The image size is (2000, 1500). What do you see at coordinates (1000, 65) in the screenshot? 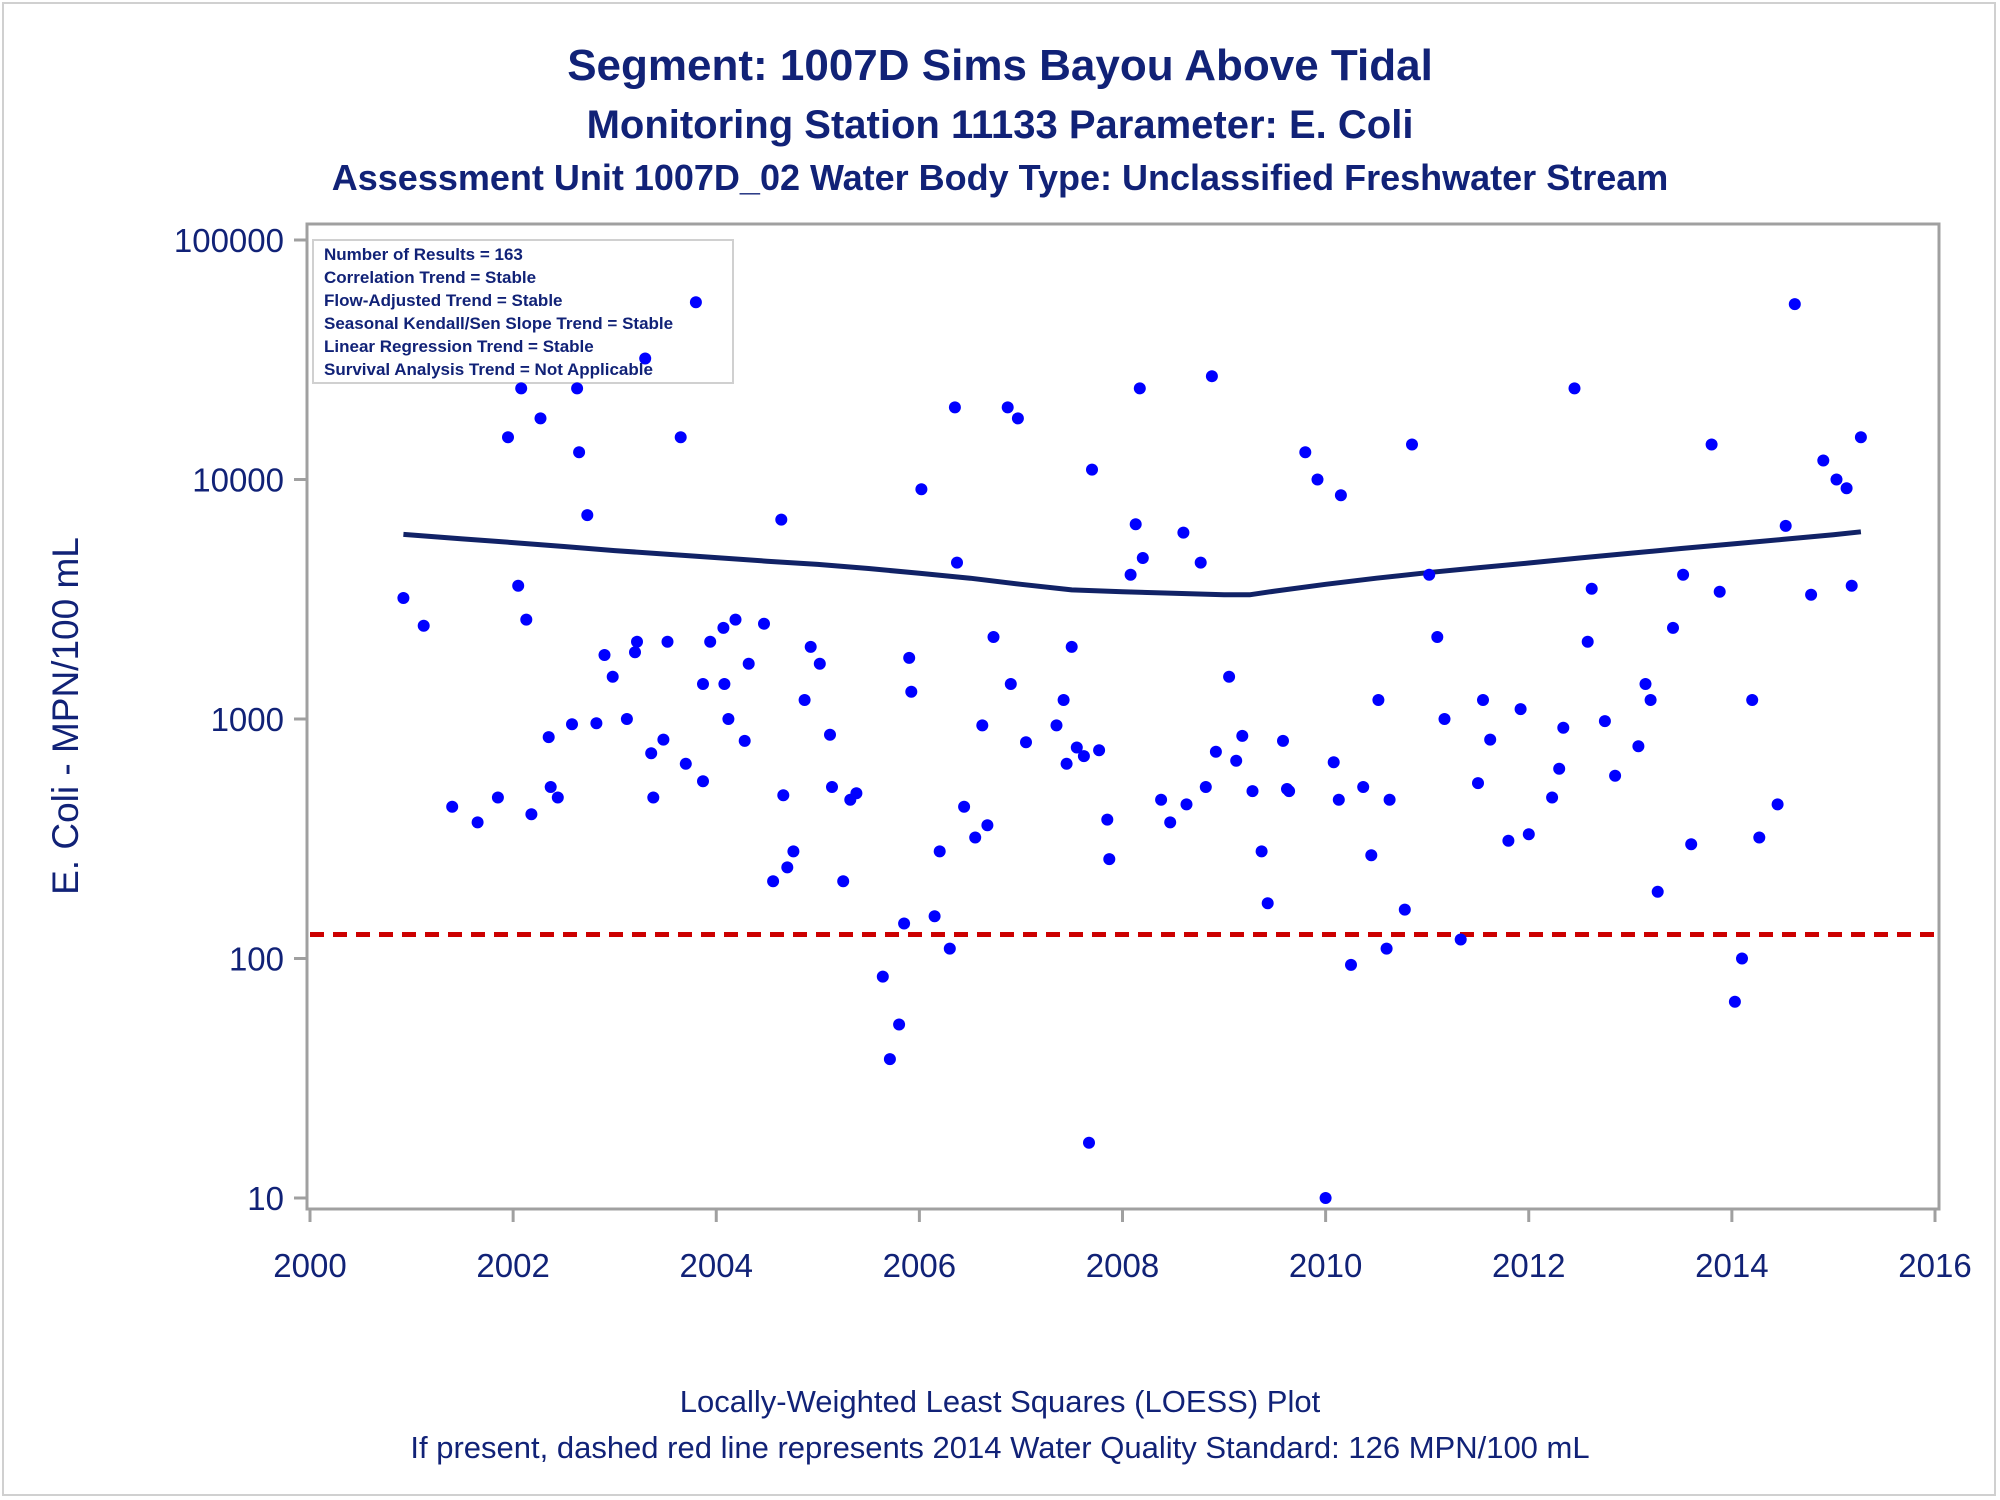
I see `chart-title: Segment: 1007D Sims Bayou Above Tidal` at bounding box center [1000, 65].